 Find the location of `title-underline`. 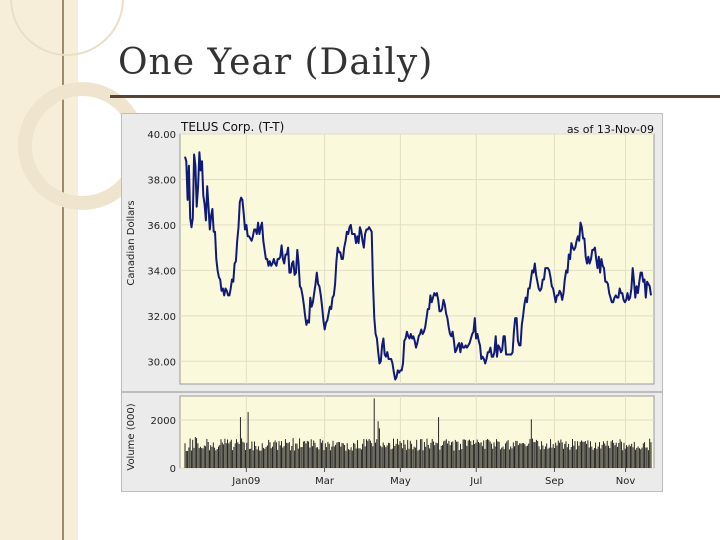

title-underline is located at coordinates (415, 96).